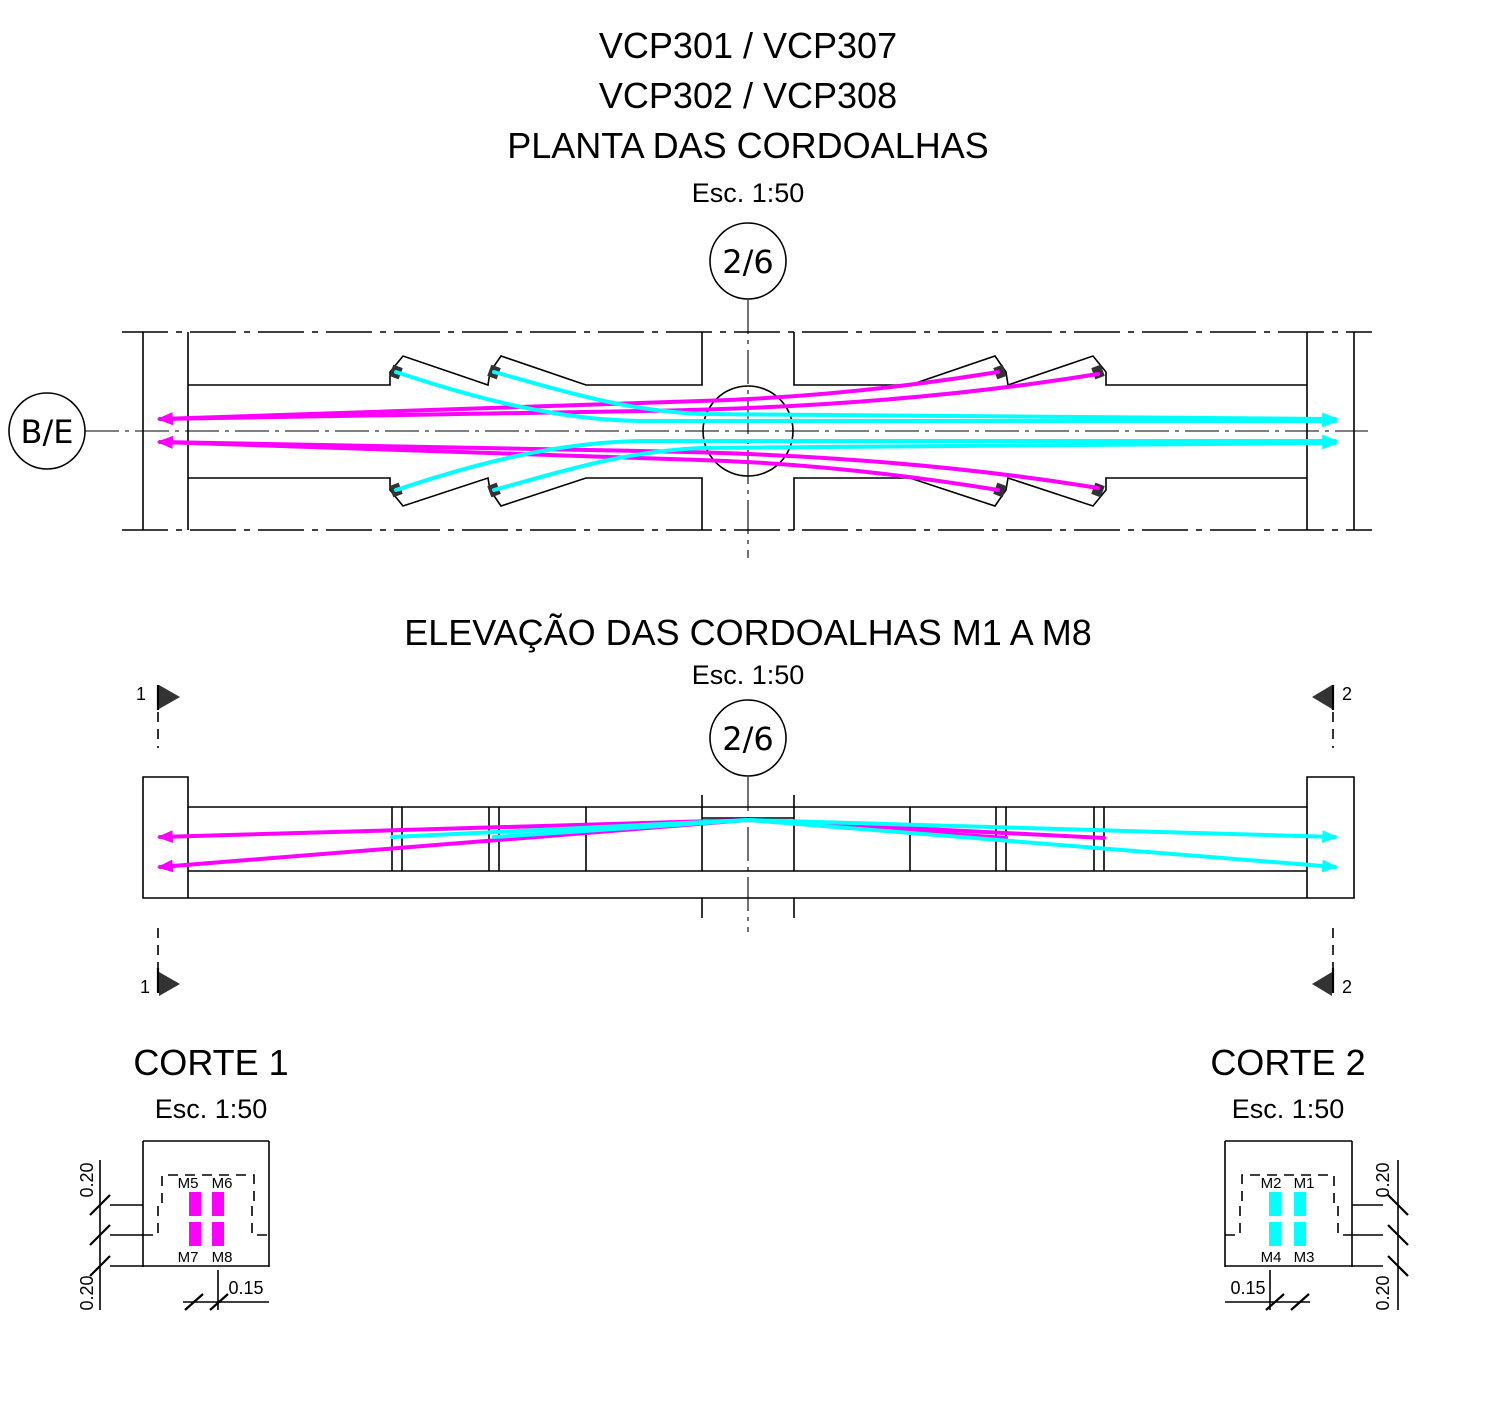 This screenshot has height=1409, width=1490. What do you see at coordinates (1316, 1225) in the screenshot?
I see `corte2-section: M2 M1 M4 M3 0.20 0.20 0.15` at bounding box center [1316, 1225].